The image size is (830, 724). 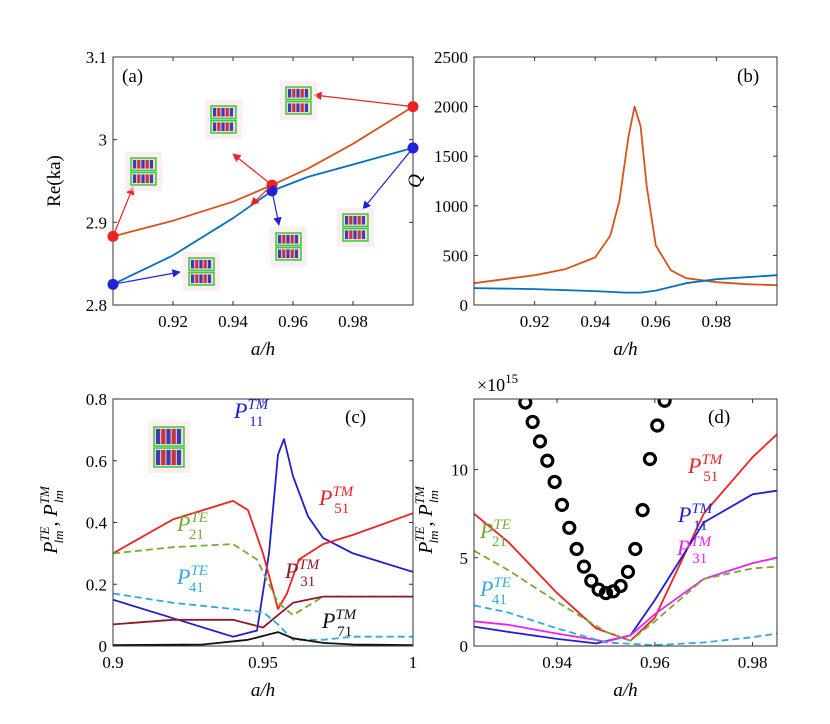 I want to click on y-tick-label: 0.4, so click(x=97, y=523).